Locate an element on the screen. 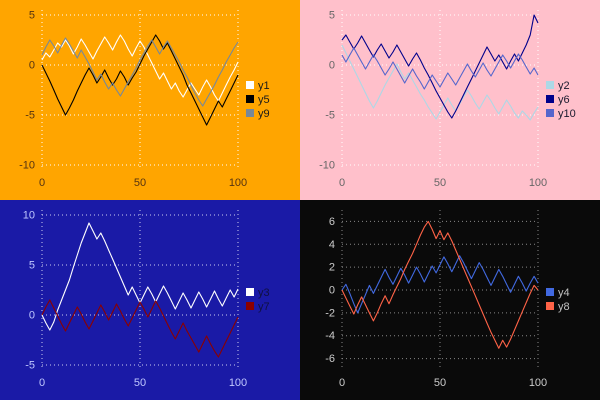 The image size is (600, 400). legend-label-y6: y6 is located at coordinates (564, 100).